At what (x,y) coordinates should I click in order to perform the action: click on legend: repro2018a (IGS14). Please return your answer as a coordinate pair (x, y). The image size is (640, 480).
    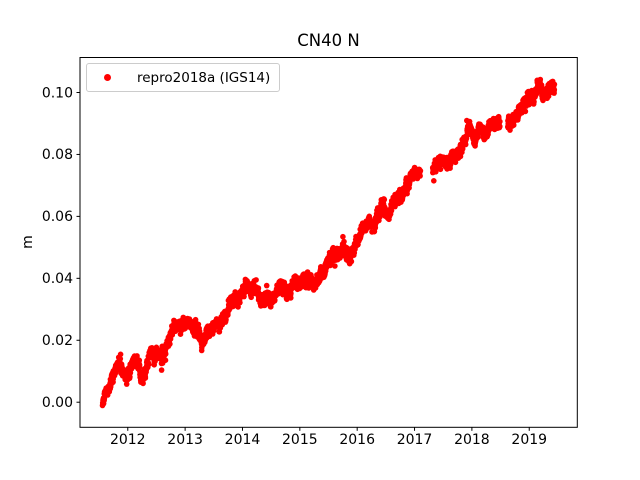
    Looking at the image, I should click on (183, 77).